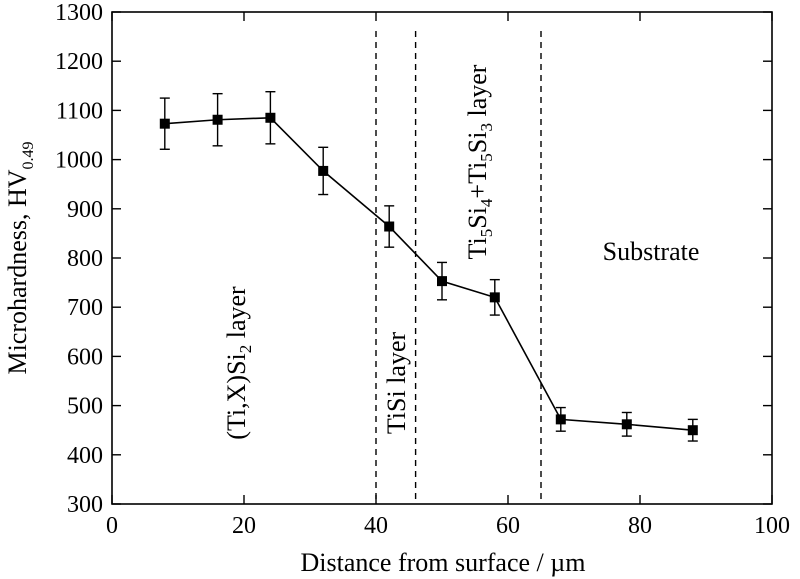 The width and height of the screenshot is (800, 579). I want to click on annotation-text-part: 4, so click(486, 202).